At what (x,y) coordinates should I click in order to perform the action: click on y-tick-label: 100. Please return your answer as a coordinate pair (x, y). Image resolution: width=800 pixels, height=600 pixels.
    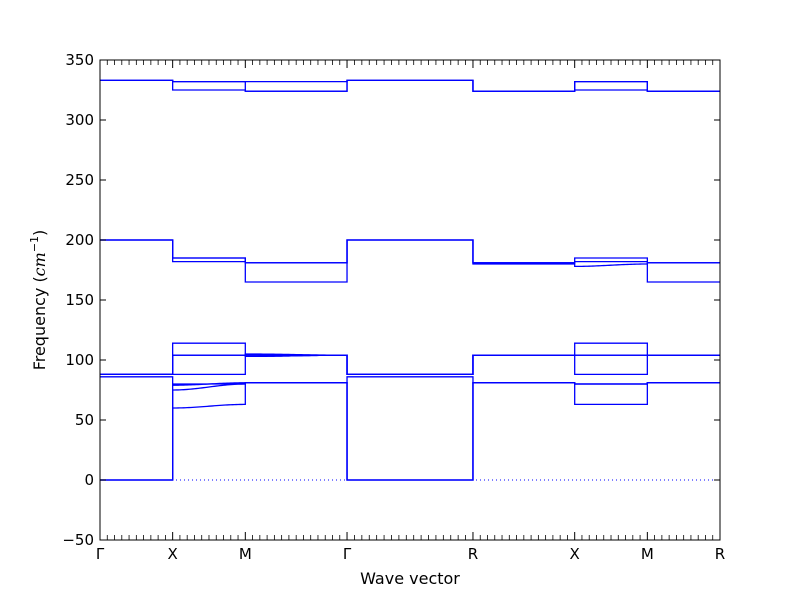
    Looking at the image, I should click on (79, 360).